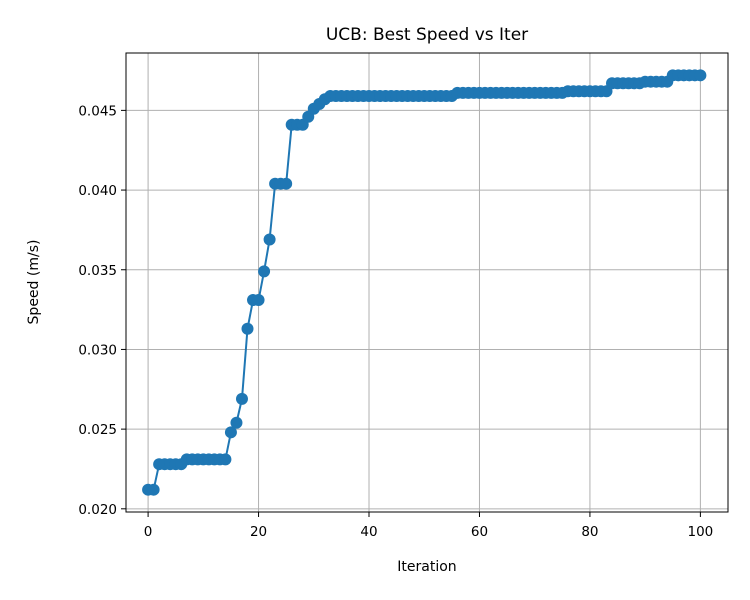  What do you see at coordinates (97, 111) in the screenshot?
I see `y-tick-label: 0.045` at bounding box center [97, 111].